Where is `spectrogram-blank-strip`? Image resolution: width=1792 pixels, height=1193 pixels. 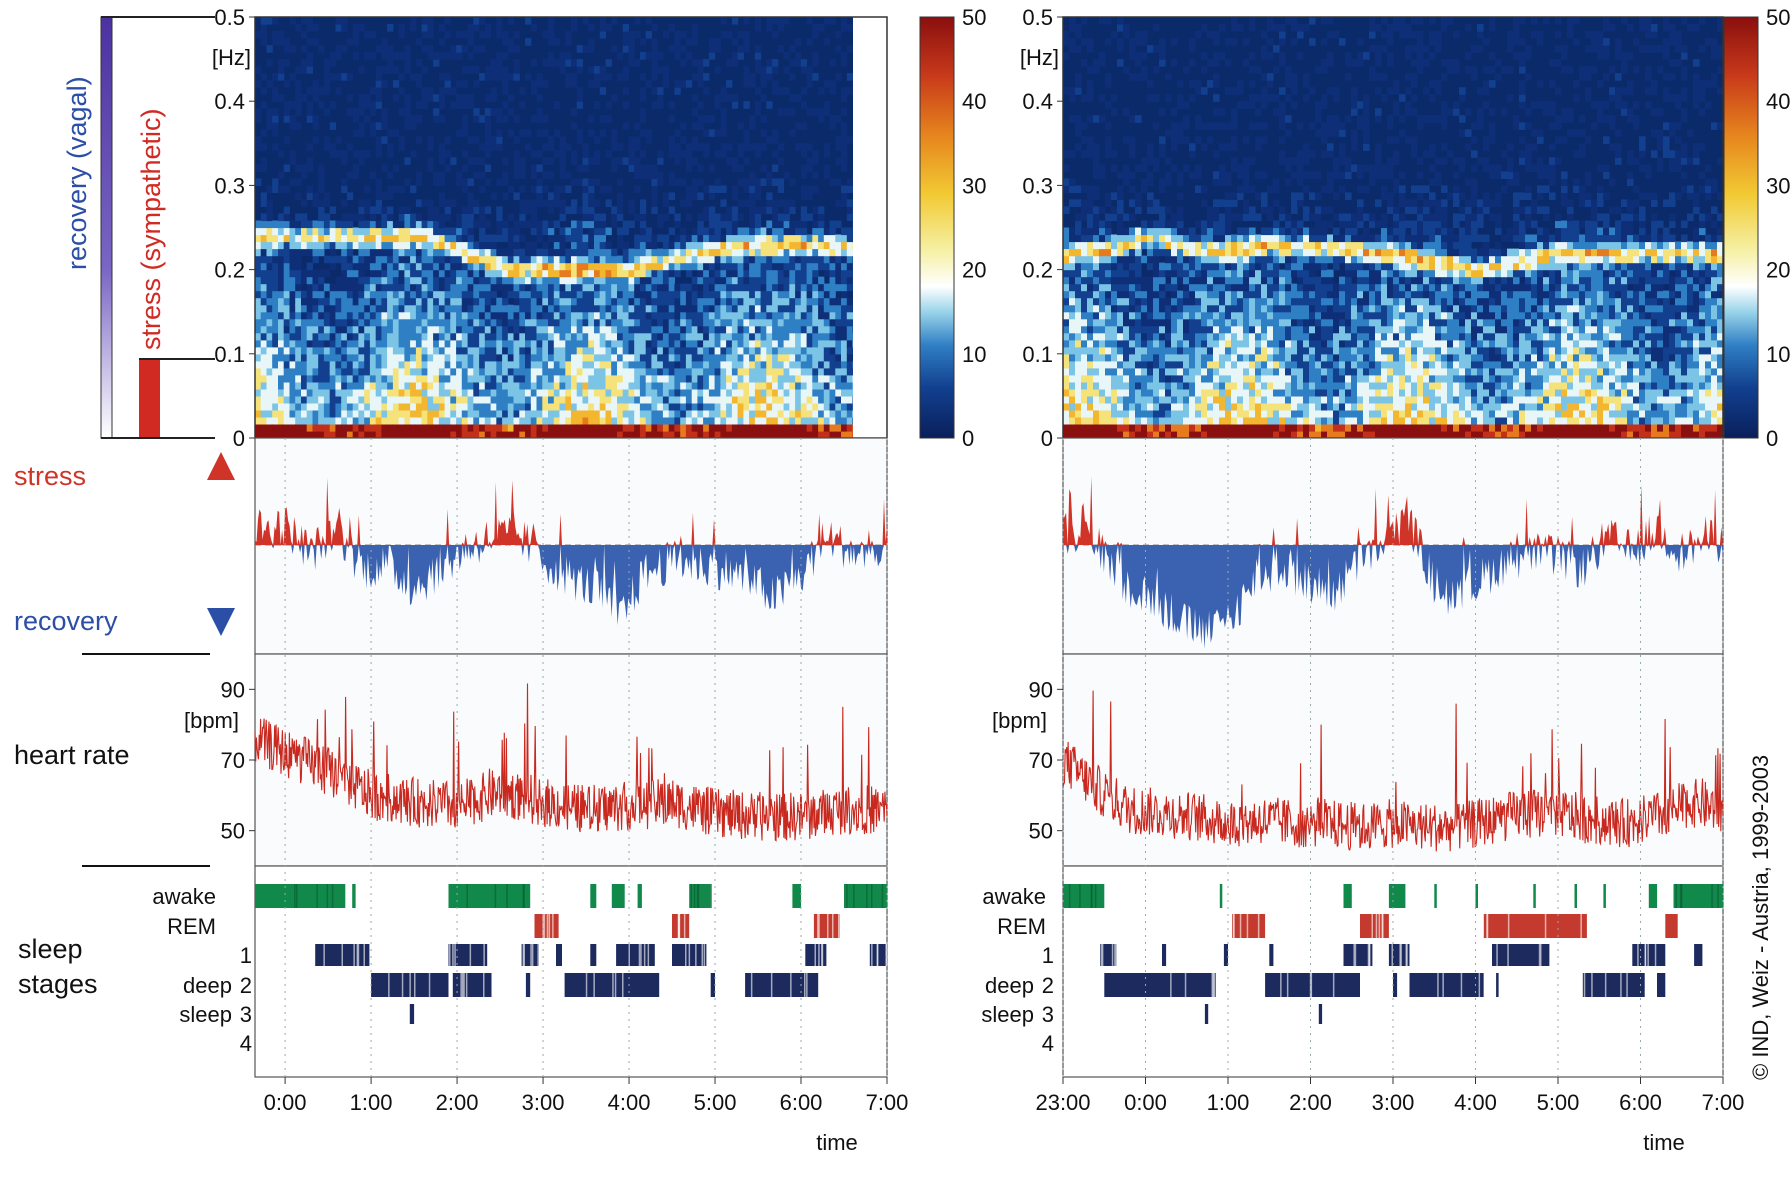
spectrogram-blank-strip is located at coordinates (870, 227).